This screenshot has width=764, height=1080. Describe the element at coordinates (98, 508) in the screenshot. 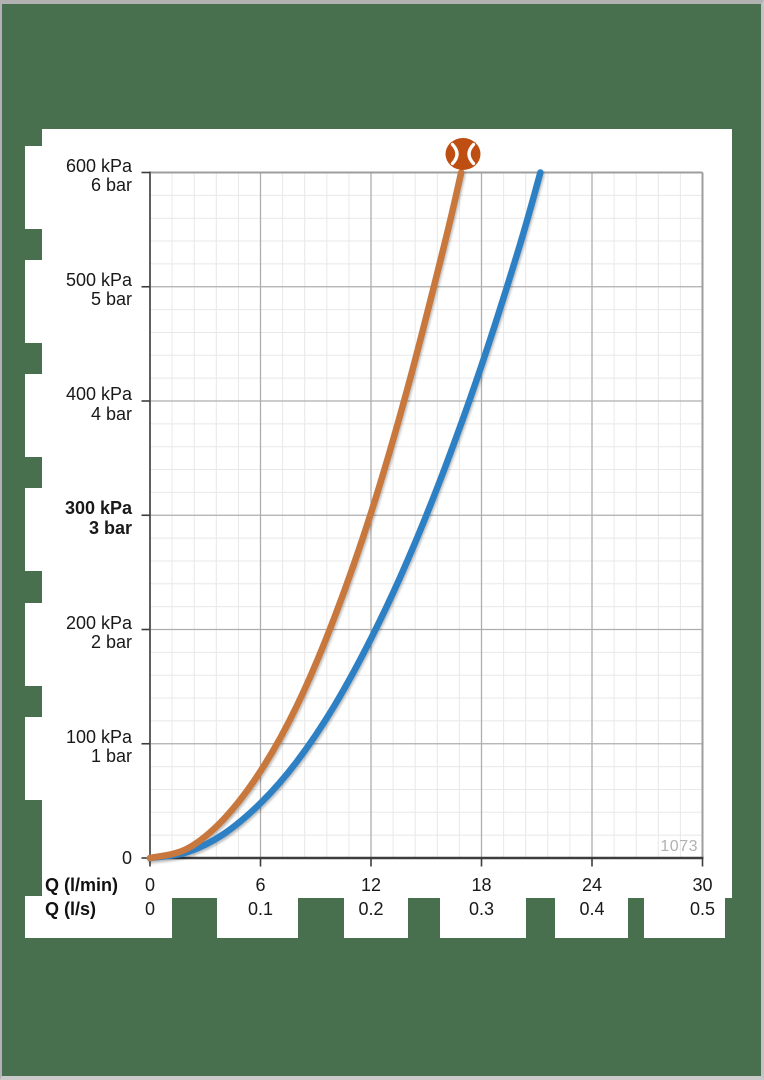

I see `y-label-kpa: 300 kPa` at that location.